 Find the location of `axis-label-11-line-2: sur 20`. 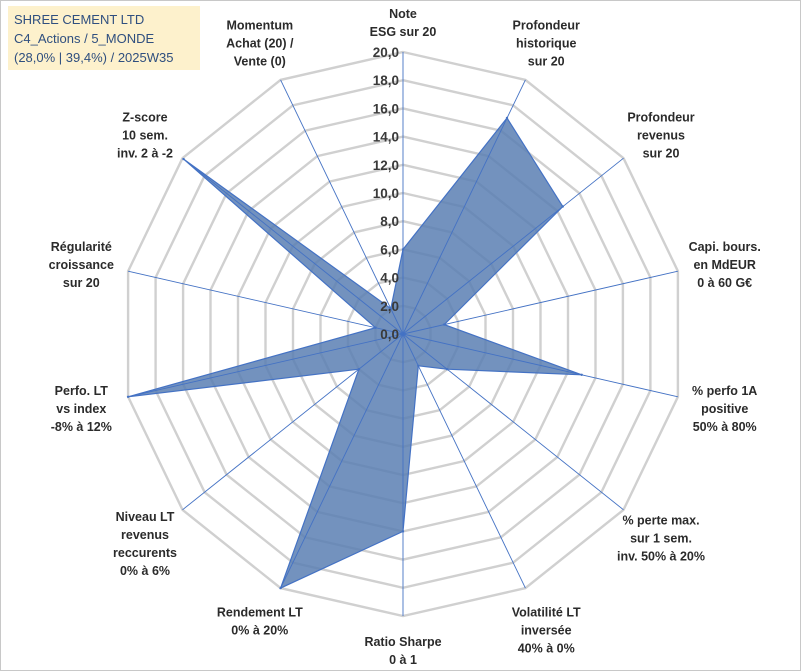

axis-label-11-line-2: sur 20 is located at coordinates (81, 283).